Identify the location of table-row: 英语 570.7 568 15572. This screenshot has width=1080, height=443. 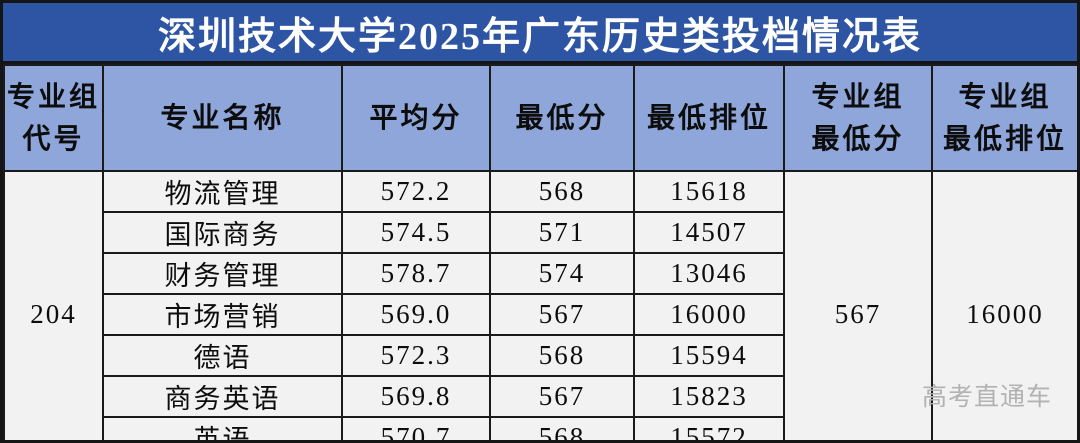
(540, 428).